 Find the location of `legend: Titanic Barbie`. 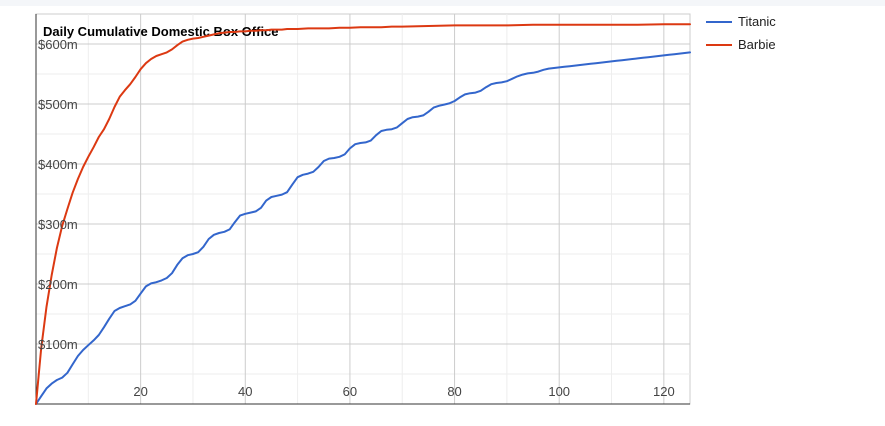

legend: Titanic Barbie is located at coordinates (741, 33).